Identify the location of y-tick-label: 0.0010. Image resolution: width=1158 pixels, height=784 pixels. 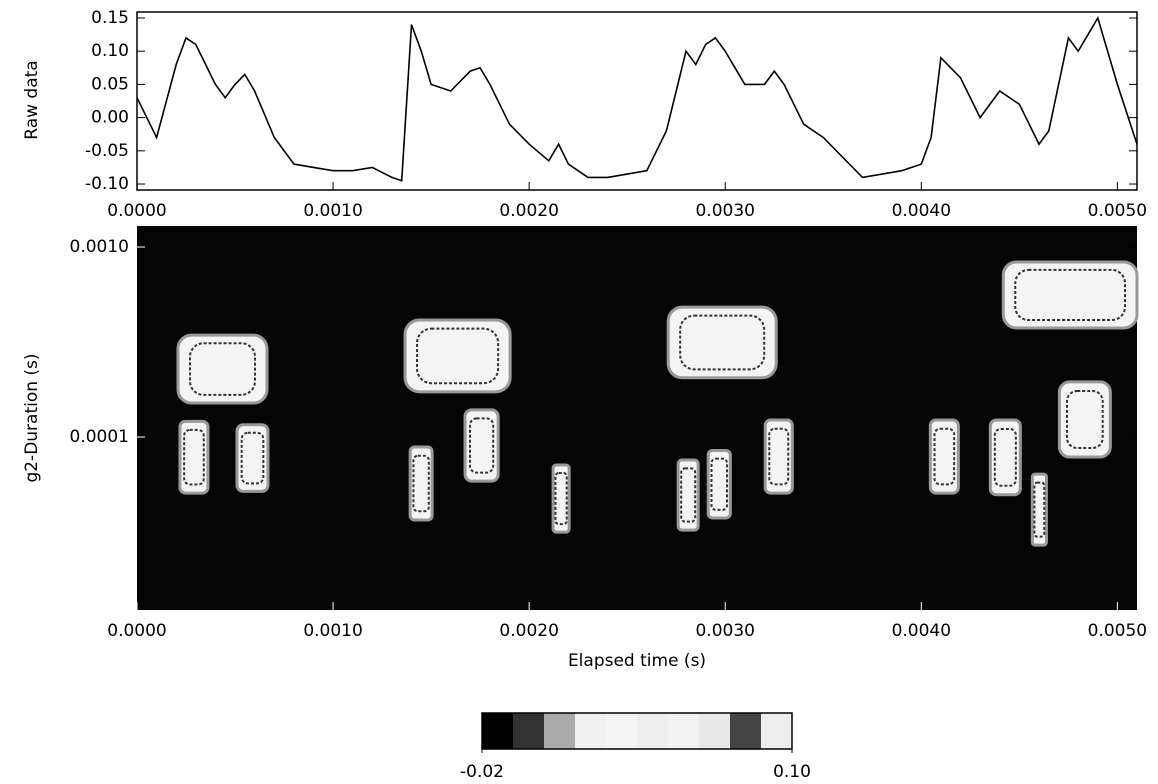
(99, 247).